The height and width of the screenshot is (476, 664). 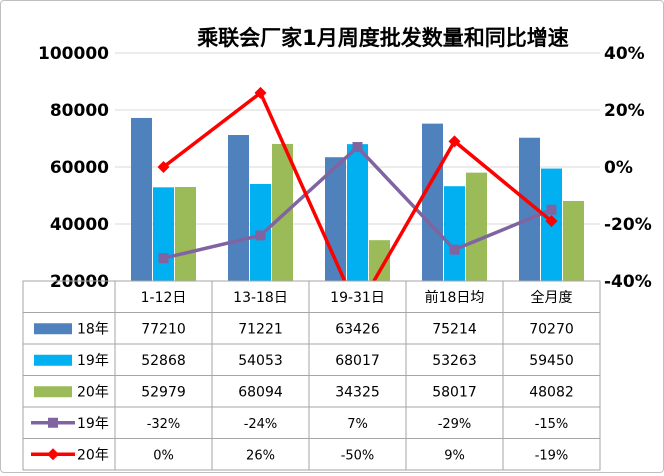 I want to click on bar-20年-前18日均, so click(x=476, y=226).